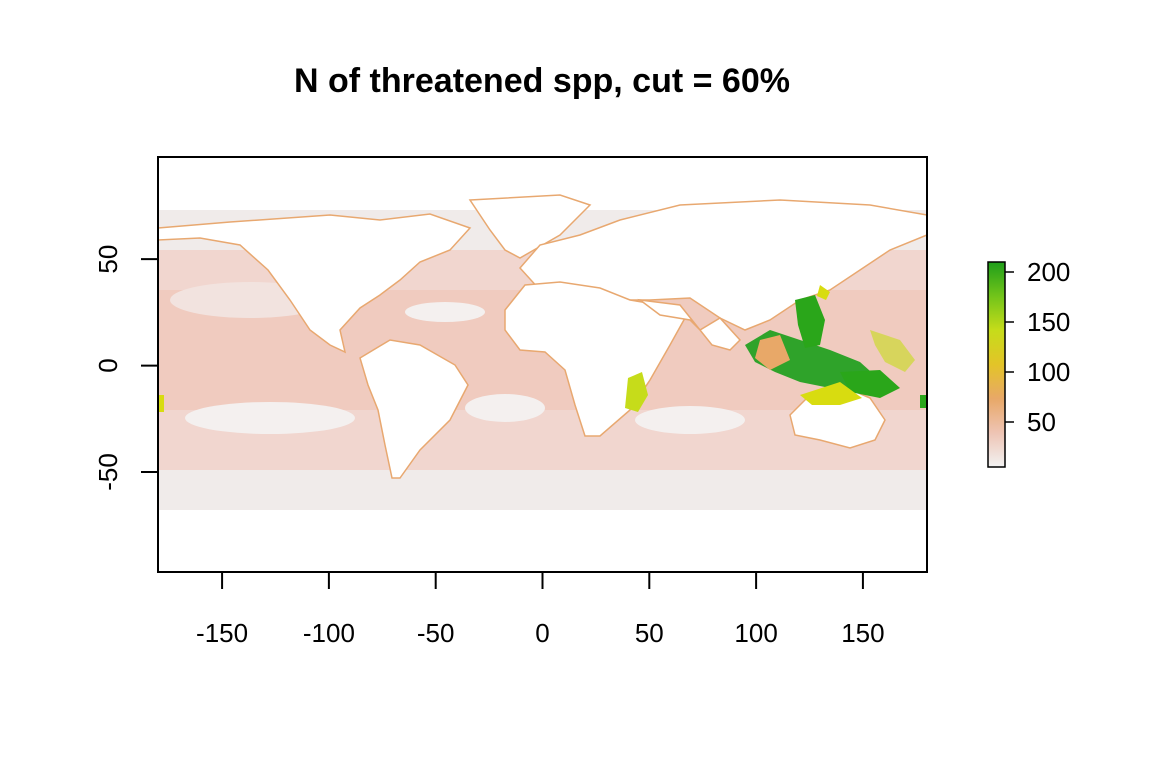 Image resolution: width=1152 pixels, height=768 pixels. What do you see at coordinates (892, 351) in the screenshot?
I see `hotspot-pacific-islands` at bounding box center [892, 351].